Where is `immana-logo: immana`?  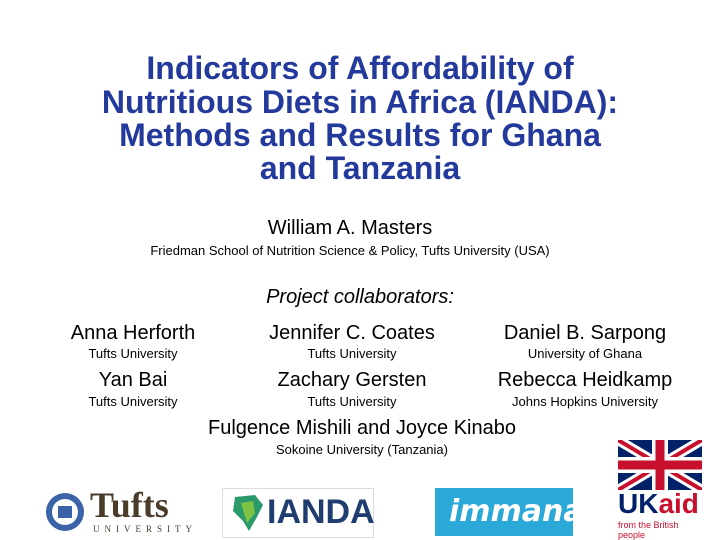
immana-logo: immana is located at coordinates (509, 512).